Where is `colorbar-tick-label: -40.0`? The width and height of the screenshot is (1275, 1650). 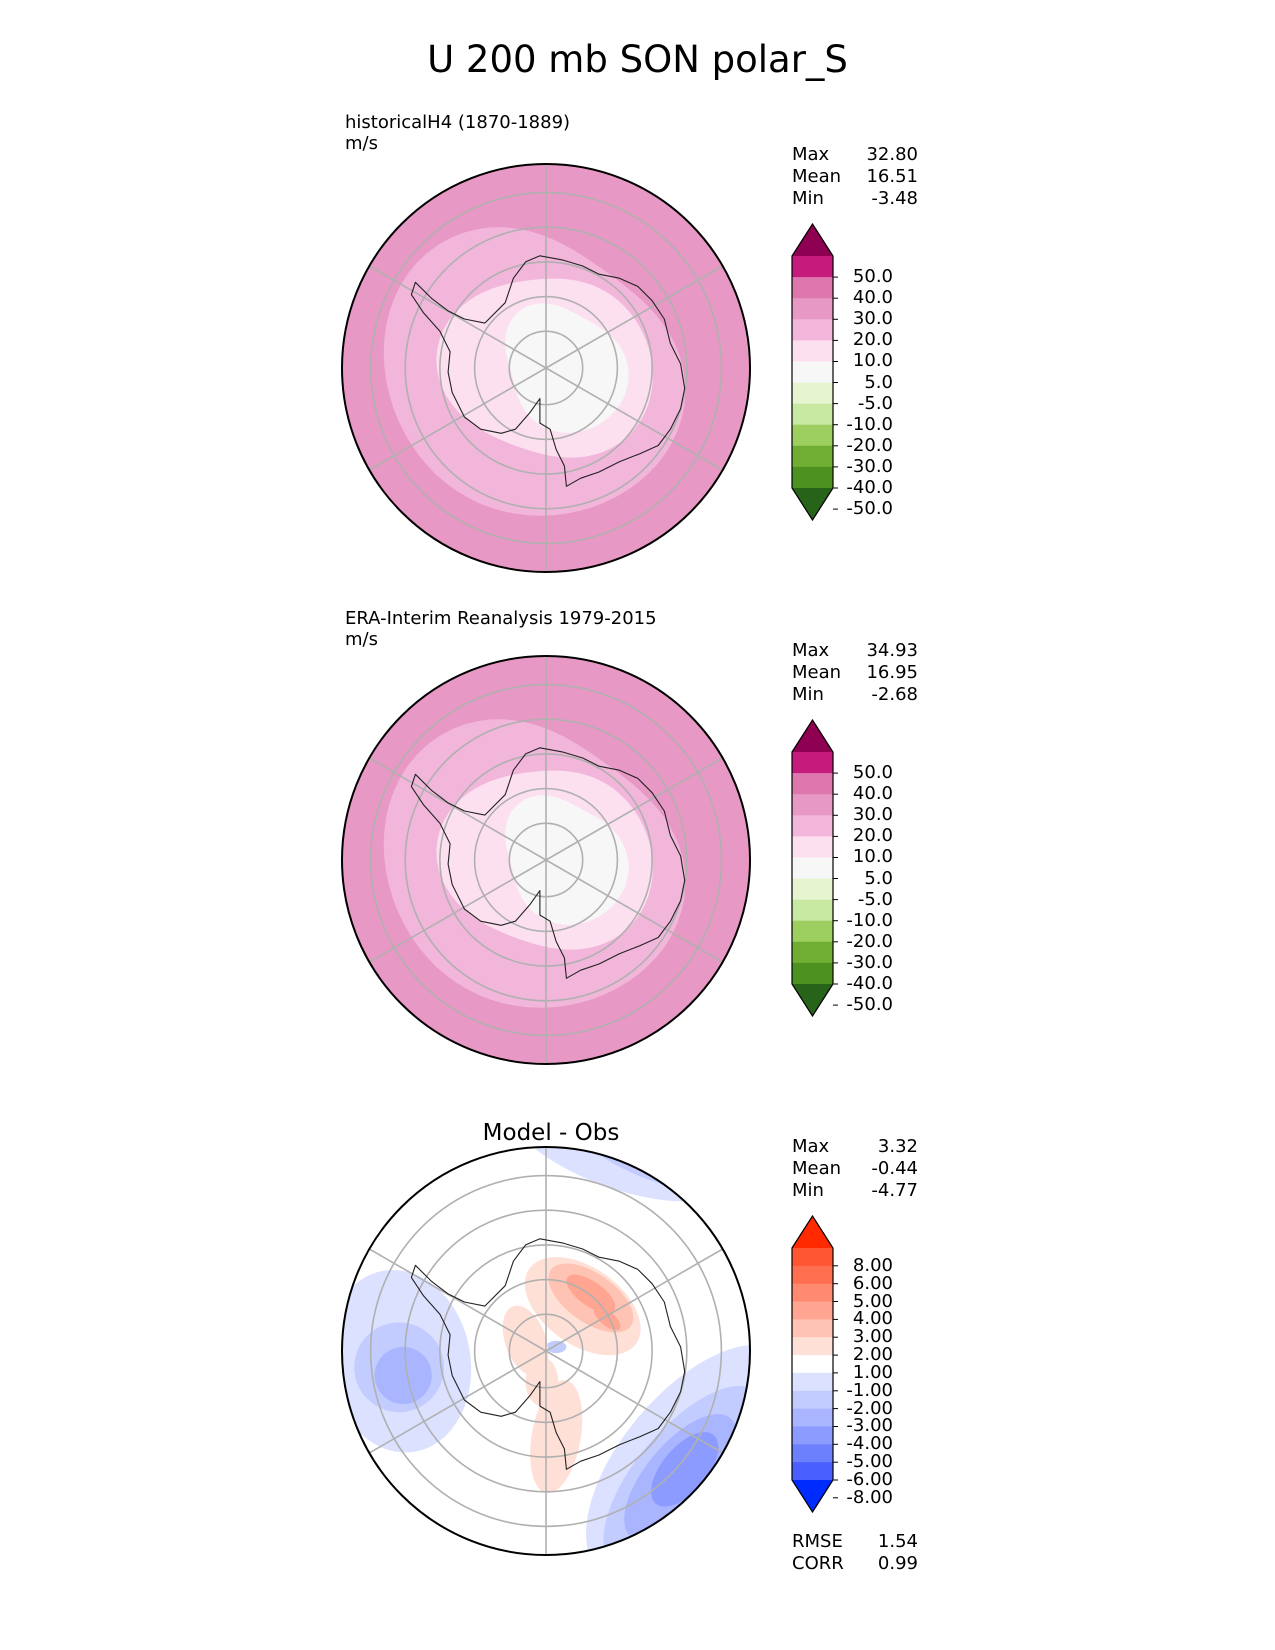 colorbar-tick-label: -40.0 is located at coordinates (869, 487).